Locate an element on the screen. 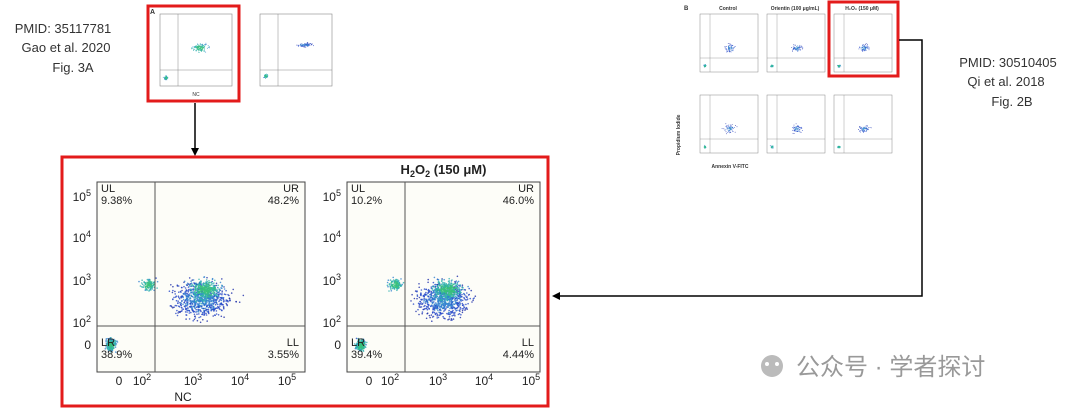 Image resolution: width=1080 pixels, height=411 pixels. tick-exp: 3 is located at coordinates (88, 277).